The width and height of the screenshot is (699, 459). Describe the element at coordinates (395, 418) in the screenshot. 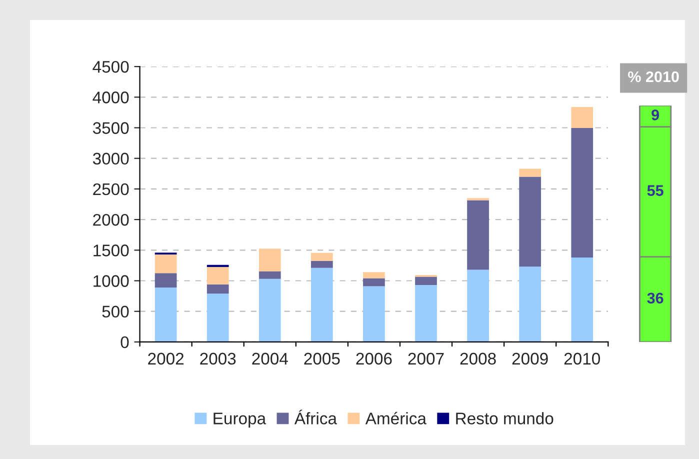

I see `legend-label: América` at that location.